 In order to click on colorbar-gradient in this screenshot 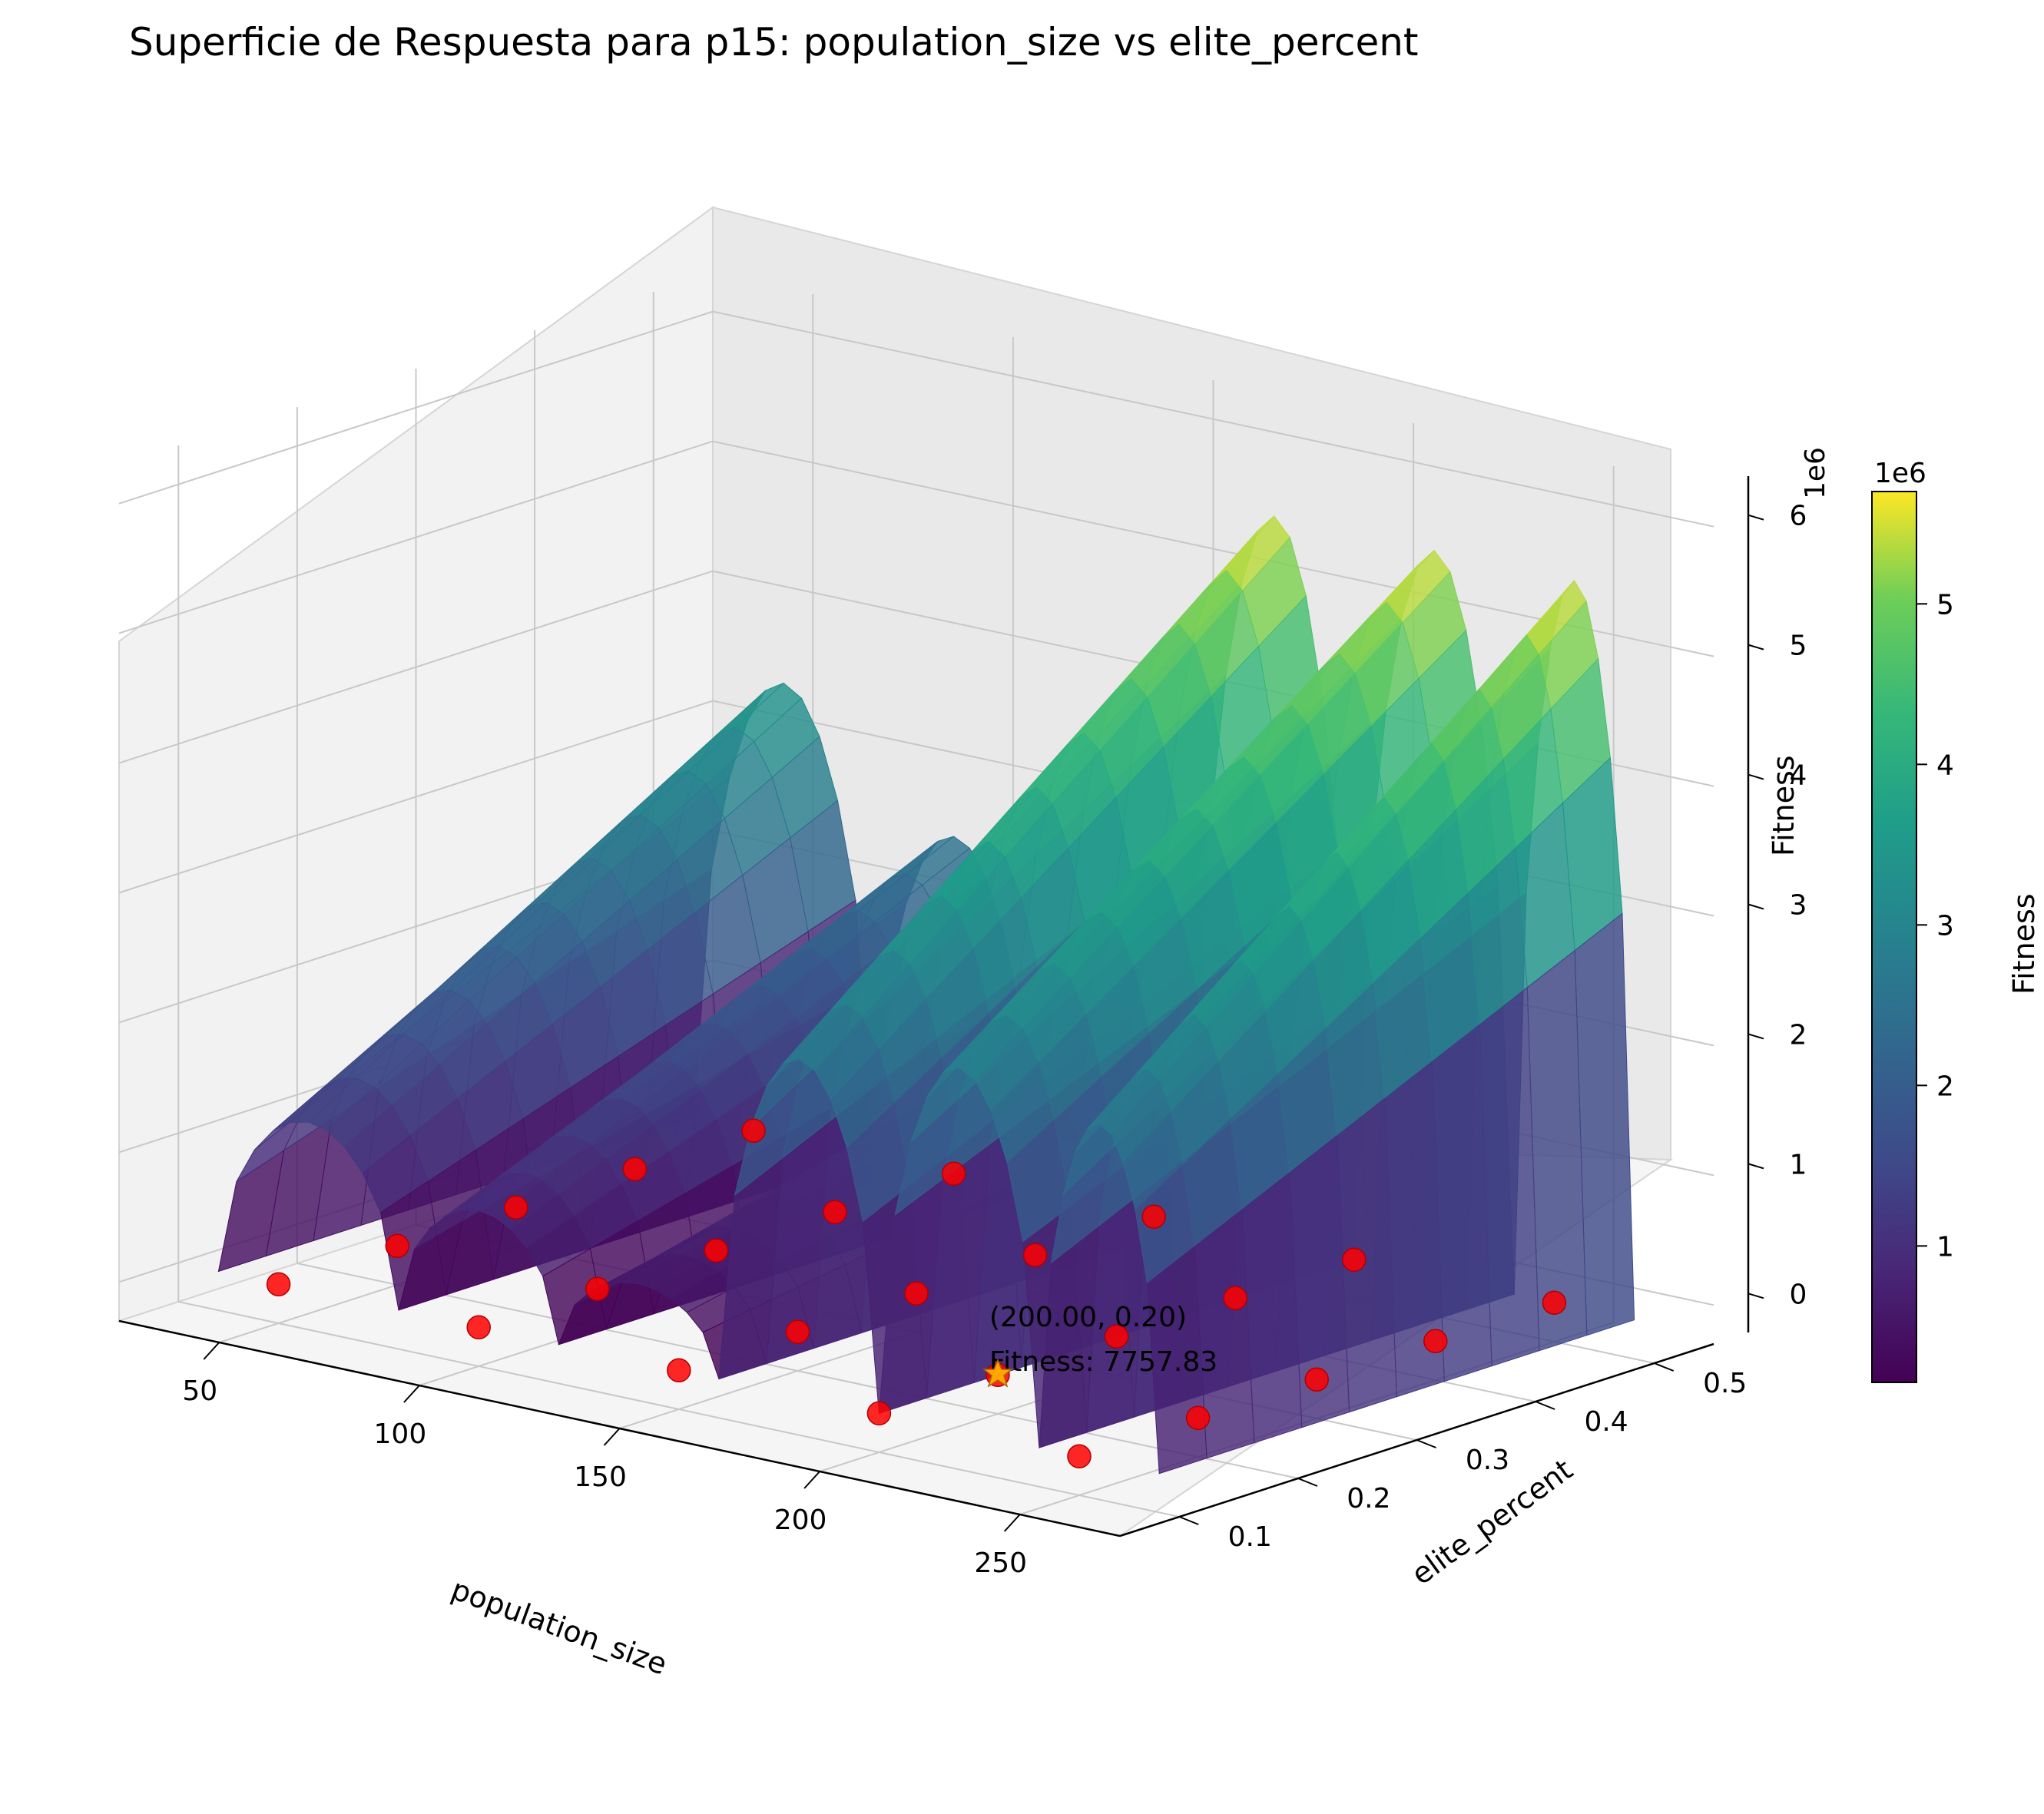, I will do `click(1894, 937)`.